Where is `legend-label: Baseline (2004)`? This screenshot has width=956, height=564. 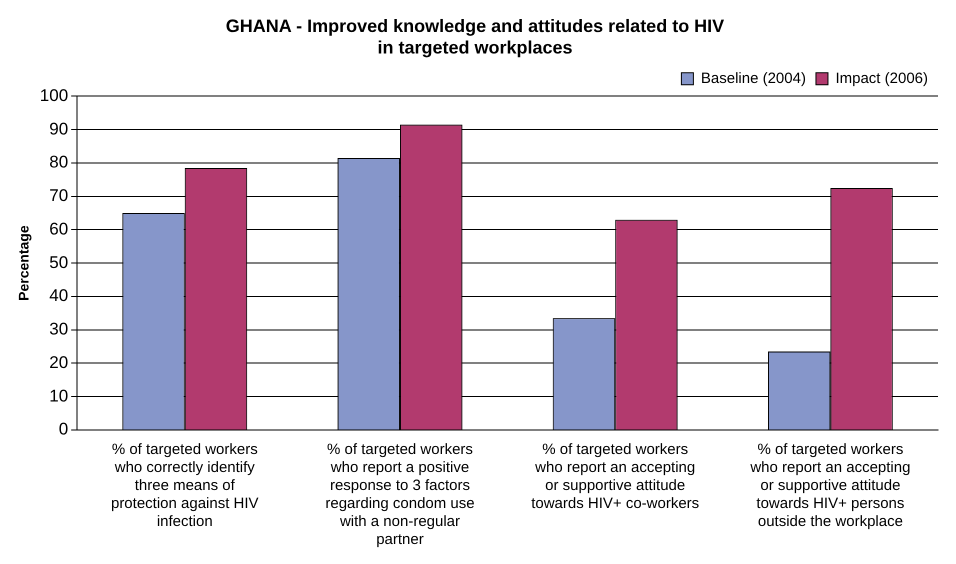
legend-label: Baseline (2004) is located at coordinates (753, 78).